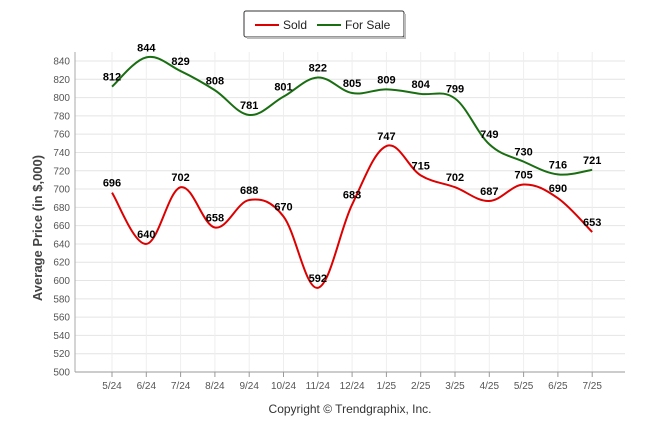 The height and width of the screenshot is (434, 646). Describe the element at coordinates (146, 235) in the screenshot. I see `data-label-sold: 640` at that location.